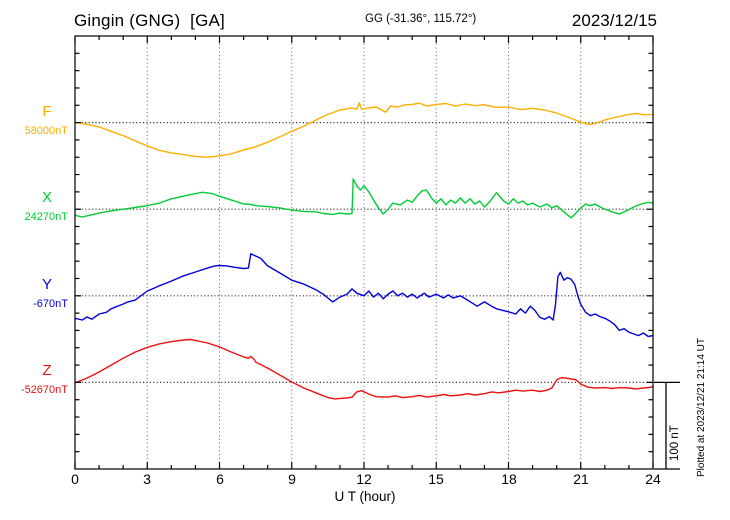 The image size is (730, 520). I want to click on series-letter-Y: Y, so click(46, 284).